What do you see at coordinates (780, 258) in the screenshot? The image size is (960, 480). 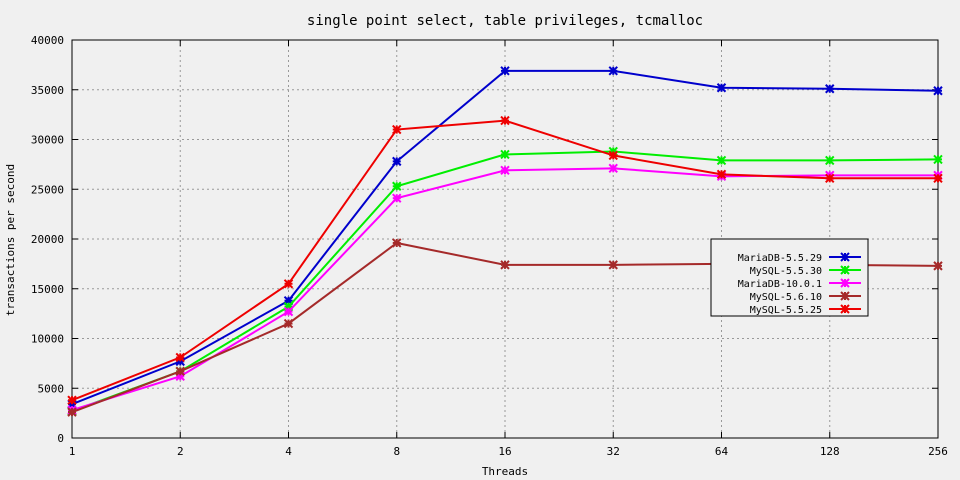 I see `legend-label: MariaDB-5.5.29` at bounding box center [780, 258].